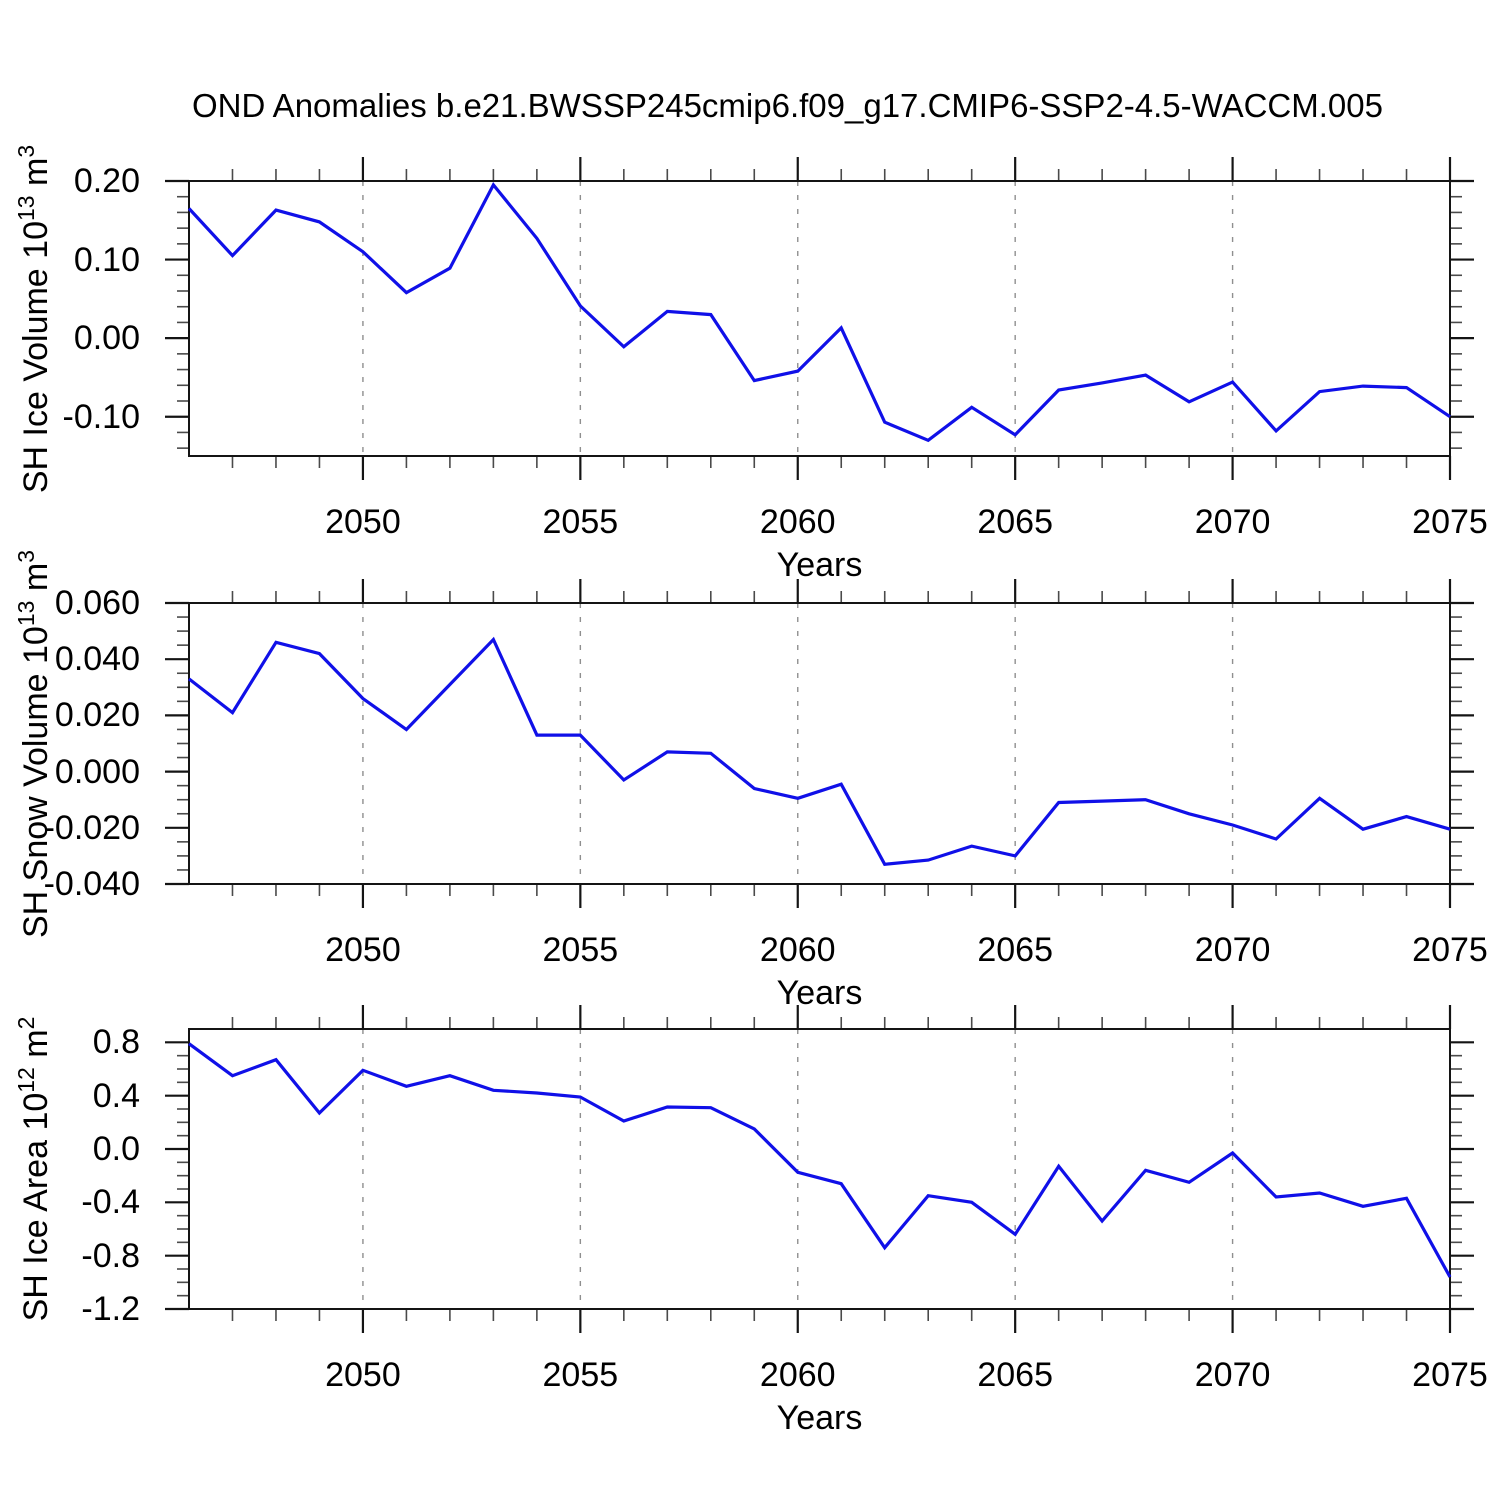  What do you see at coordinates (116, 1095) in the screenshot?
I see `y-tick-label: 0.4` at bounding box center [116, 1095].